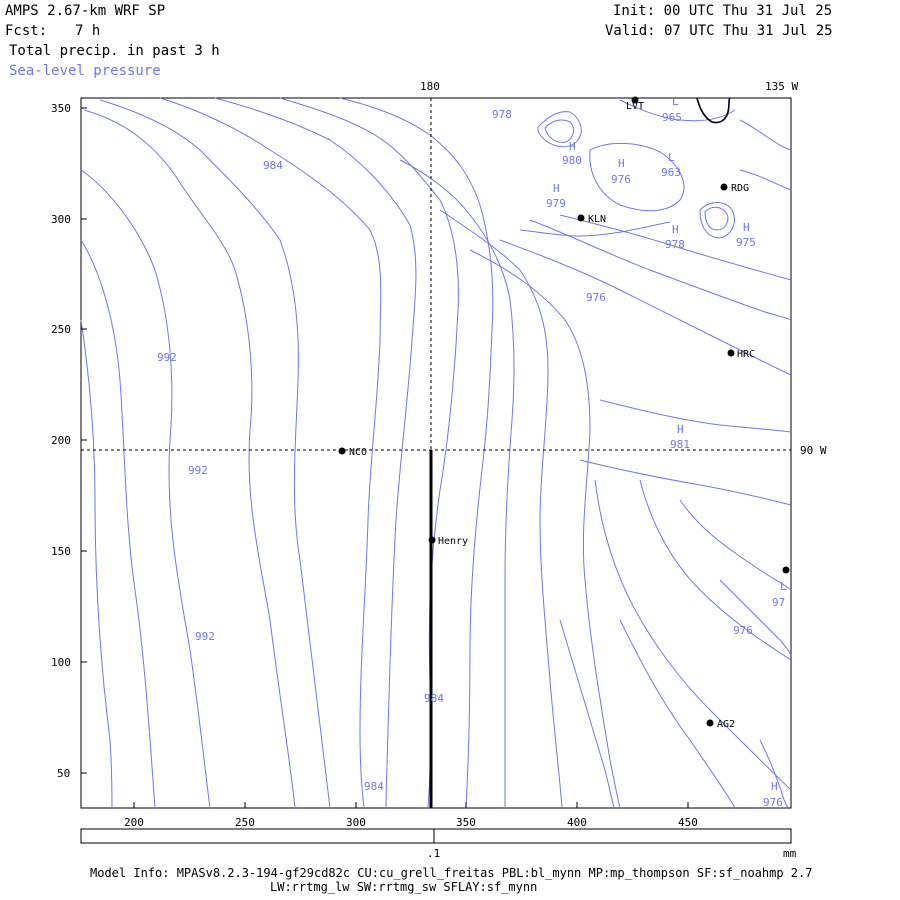 The height and width of the screenshot is (900, 900). What do you see at coordinates (726, 724) in the screenshot?
I see `station-label: AG2` at bounding box center [726, 724].